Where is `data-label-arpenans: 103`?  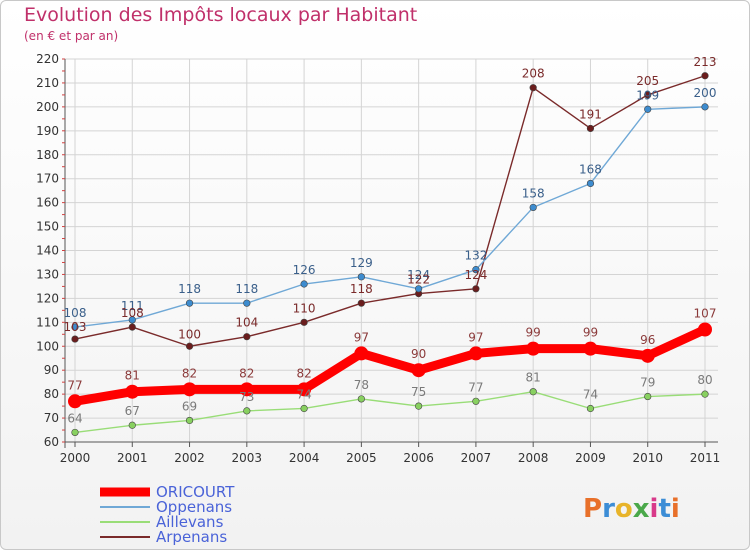
data-label-arpenans: 103 is located at coordinates (75, 327).